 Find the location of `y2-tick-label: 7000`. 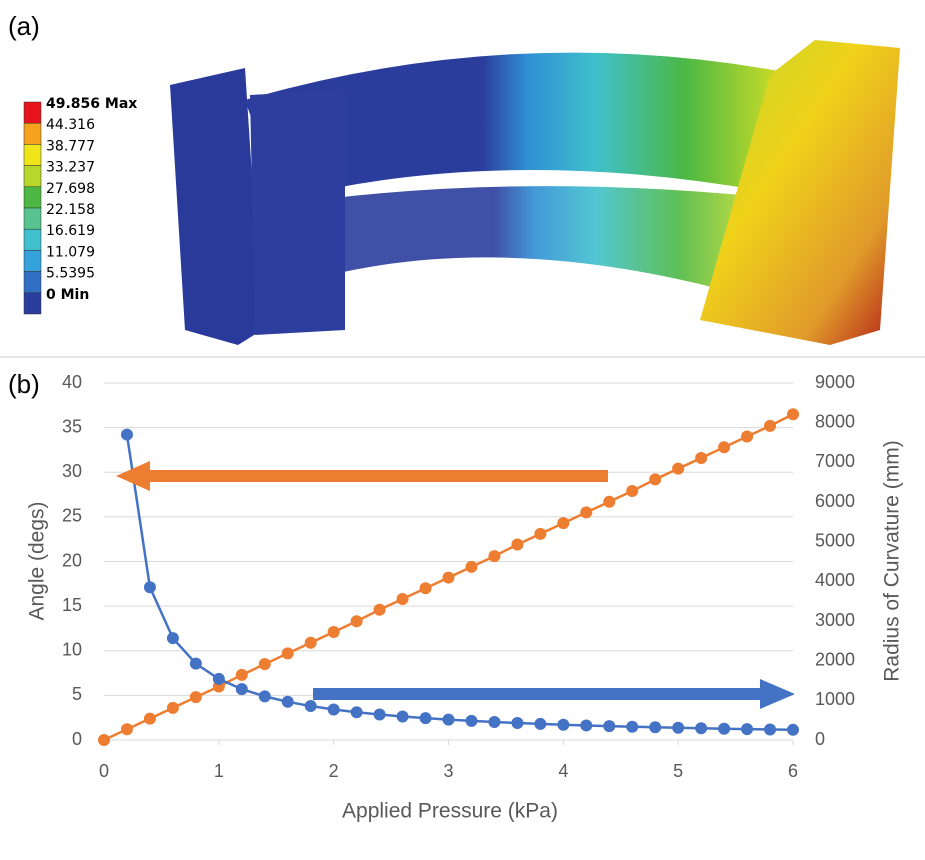

y2-tick-label: 7000 is located at coordinates (835, 461).